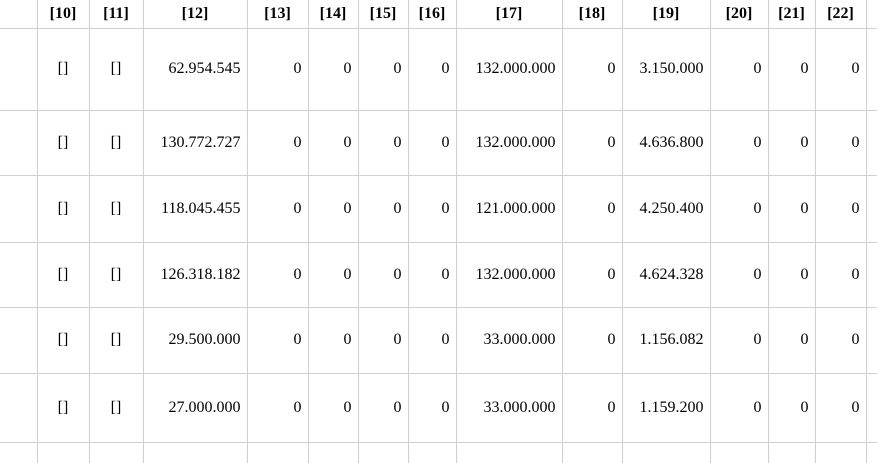 The width and height of the screenshot is (877, 463). Describe the element at coordinates (509, 209) in the screenshot. I see `cell-17: 121.000.000` at that location.